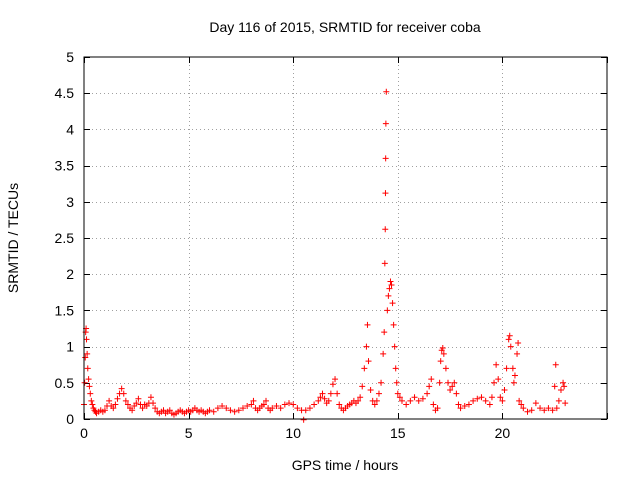 This screenshot has width=640, height=480. Describe the element at coordinates (65, 238) in the screenshot. I see `y-tick-label: 2.5` at that location.